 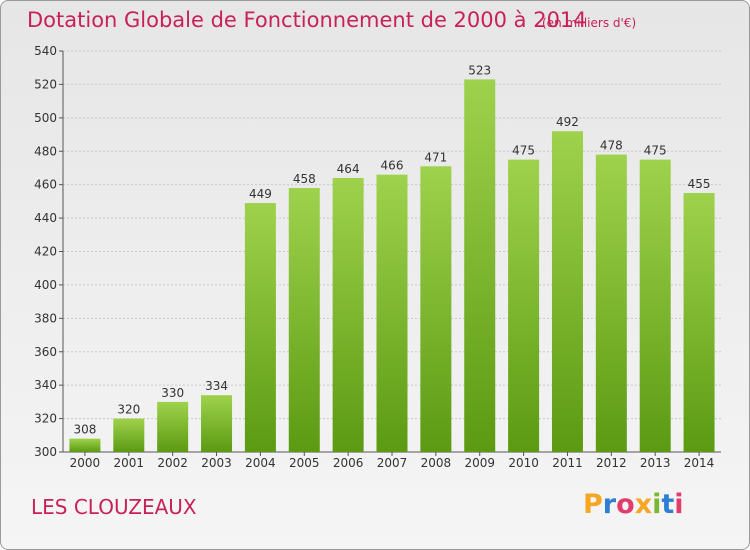 What do you see at coordinates (45, 352) in the screenshot?
I see `y-tick-label: 360` at bounding box center [45, 352].